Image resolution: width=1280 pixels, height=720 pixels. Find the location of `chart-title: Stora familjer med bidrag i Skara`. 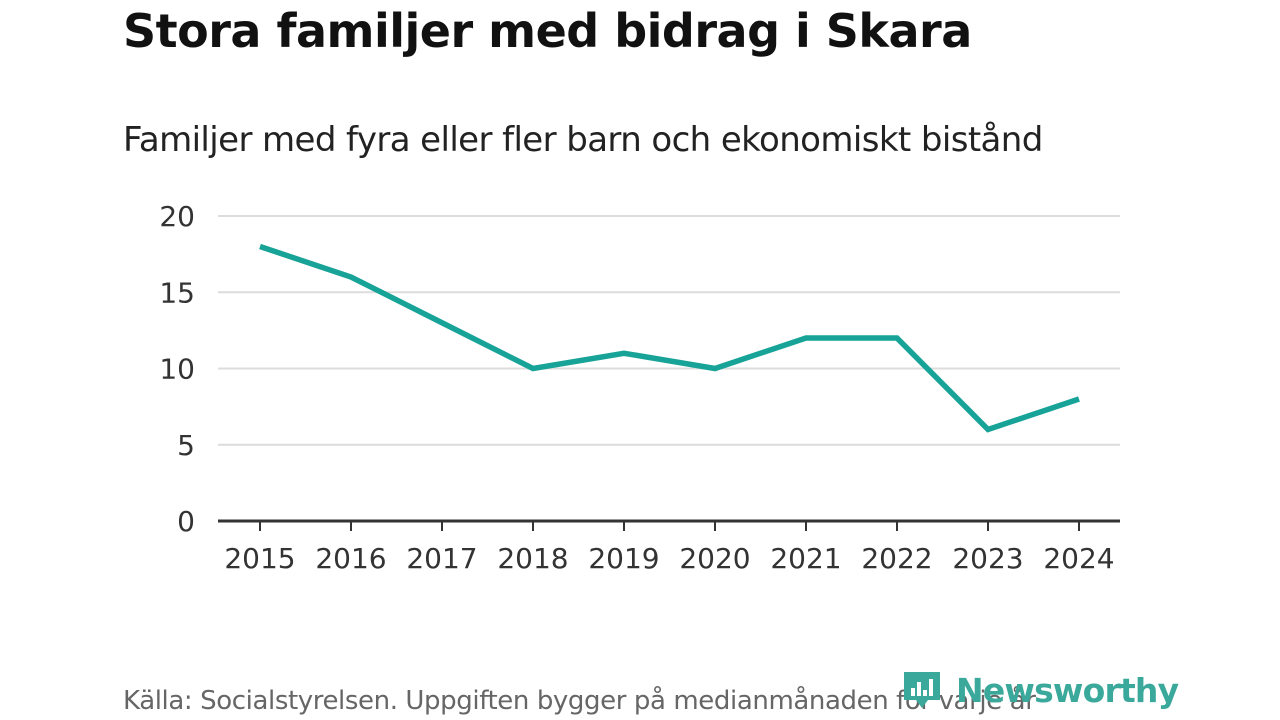

chart-title: Stora familjer med bidrag i Skara is located at coordinates (547, 31).